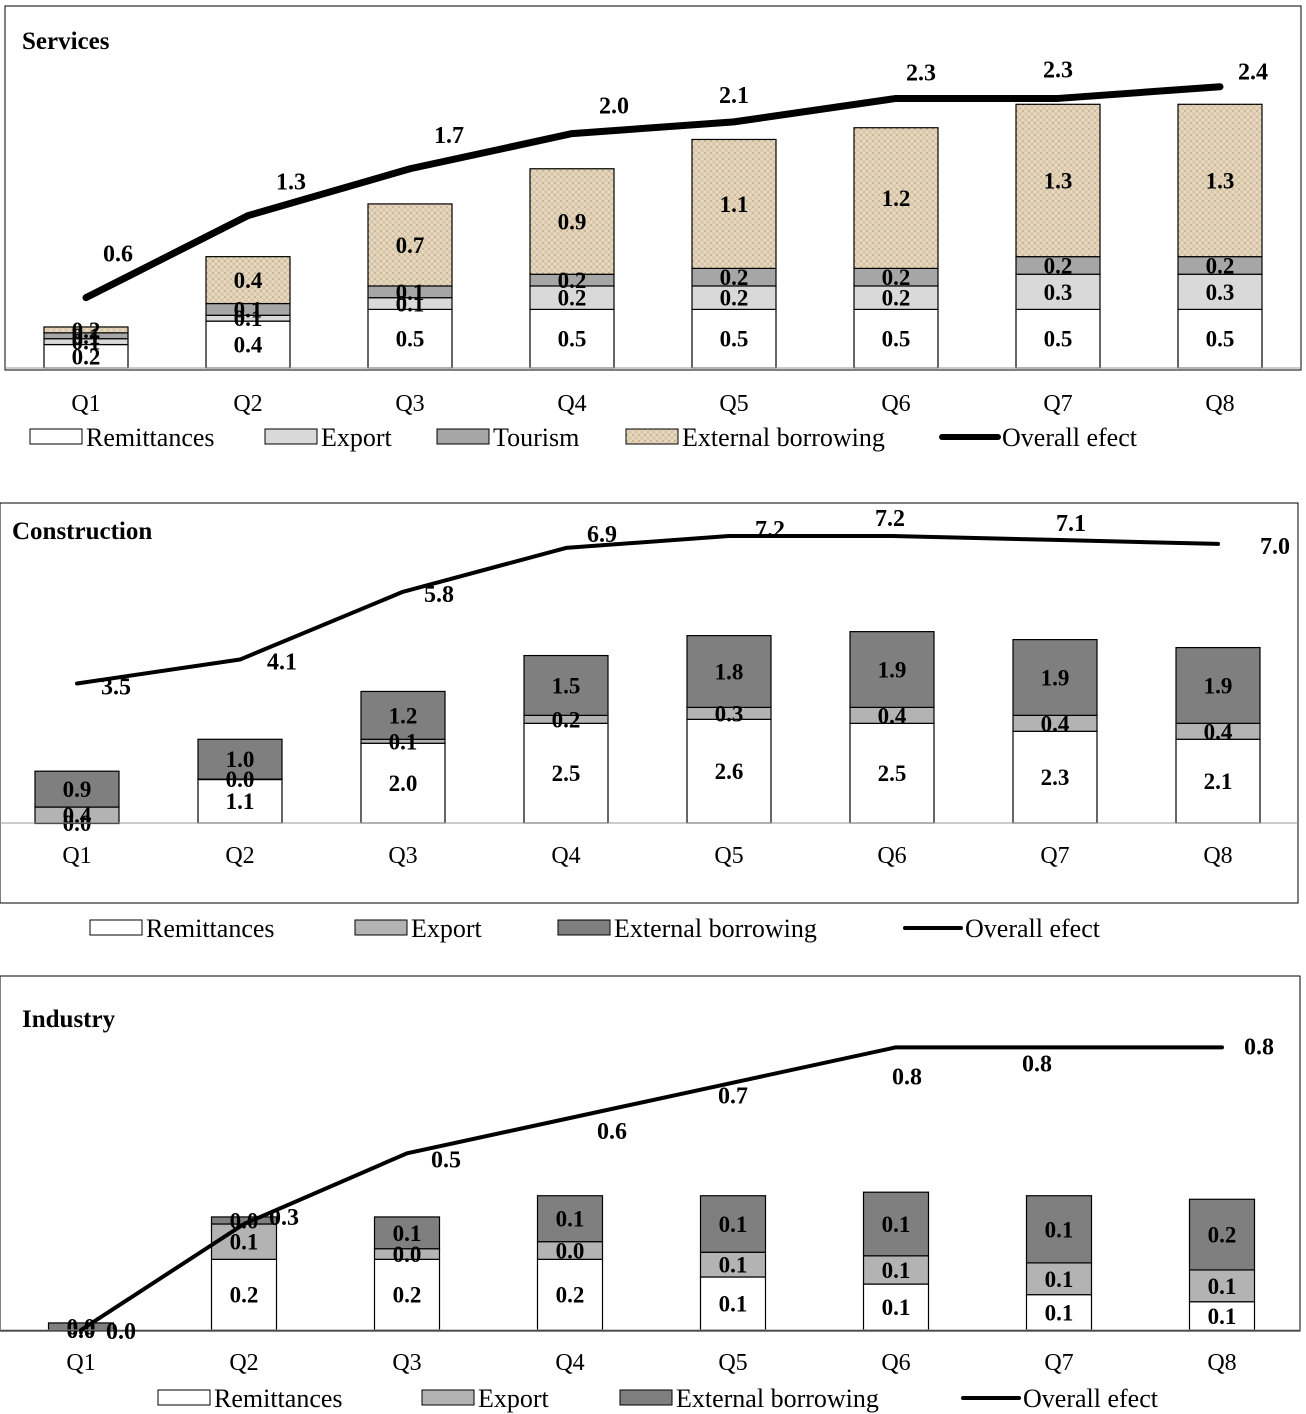  Describe the element at coordinates (651, 1363) in the screenshot. I see `x-ticks-group: Q1 Q2 Q3 Q4 Q5 Q6 Q7 Q8` at that location.